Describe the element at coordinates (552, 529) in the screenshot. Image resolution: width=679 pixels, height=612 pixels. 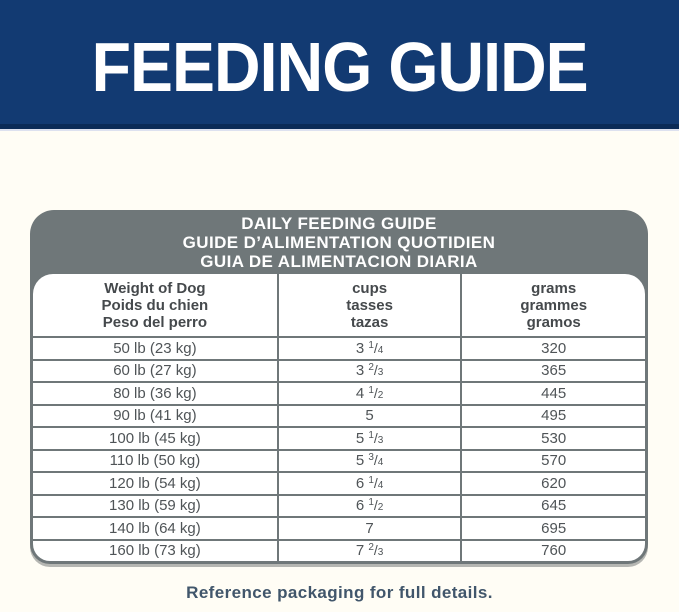
I see `grams-cell: 695` at that location.